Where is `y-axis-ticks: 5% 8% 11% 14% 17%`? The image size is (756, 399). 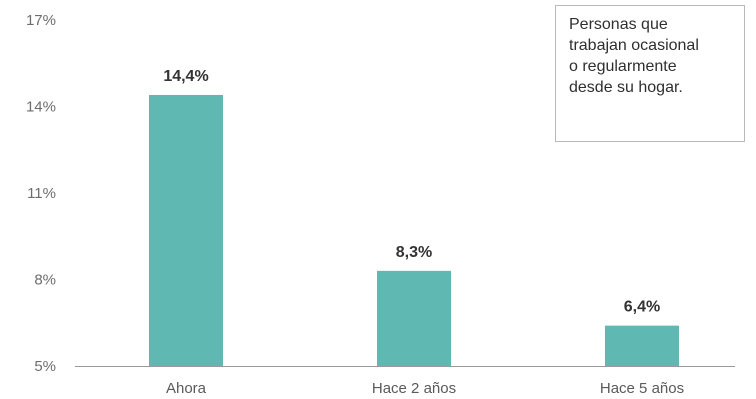
y-axis-ticks: 5% 8% 11% 14% 17% is located at coordinates (41, 193).